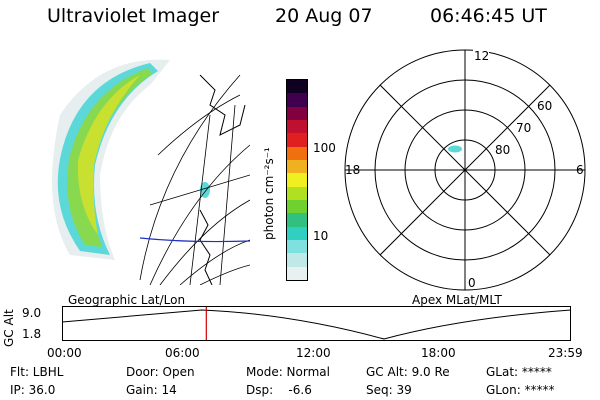 The image size is (600, 400). Describe the element at coordinates (438, 353) in the screenshot. I see `orbit-xtick-1800: 18:00` at that location.